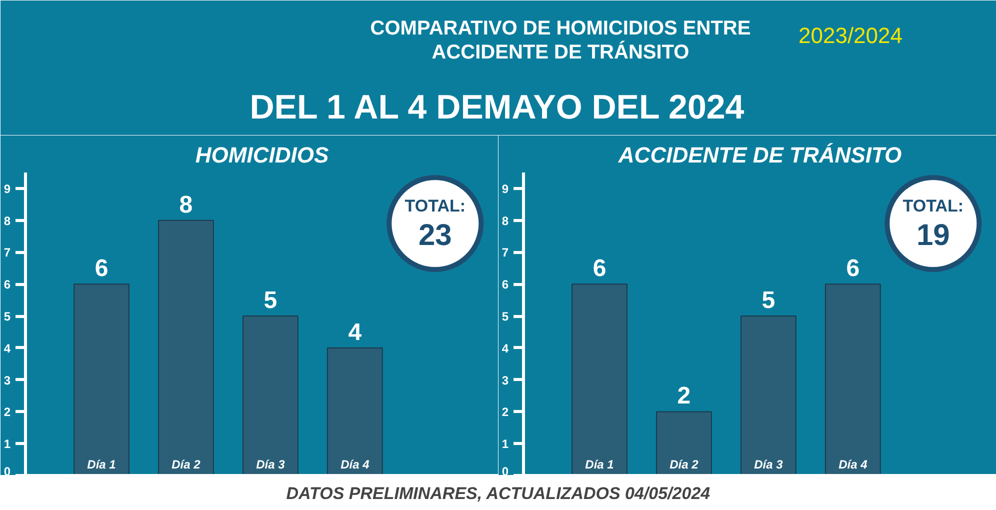 Image resolution: width=996 pixels, height=510 pixels. I want to click on text: DATOS PRELIMINARES, ACTUALIZADOS 04/05/2024, so click(498, 493).